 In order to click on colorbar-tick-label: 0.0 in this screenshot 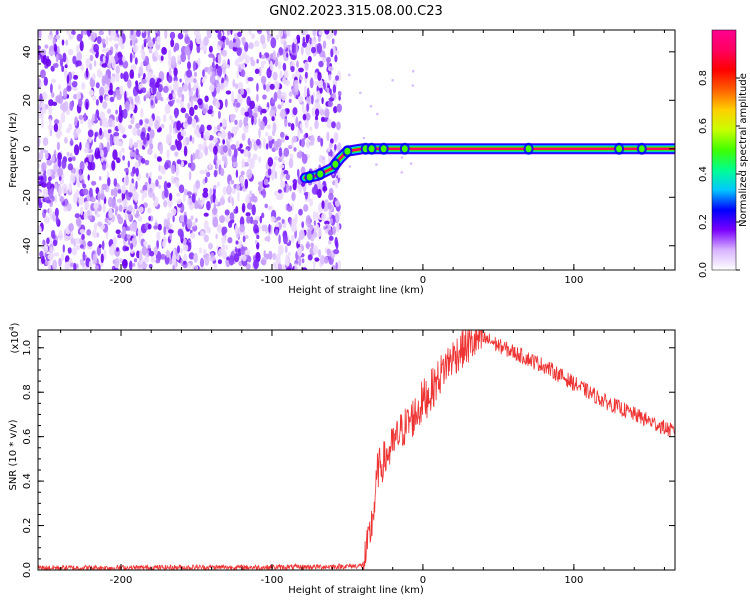, I will do `click(703, 270)`.